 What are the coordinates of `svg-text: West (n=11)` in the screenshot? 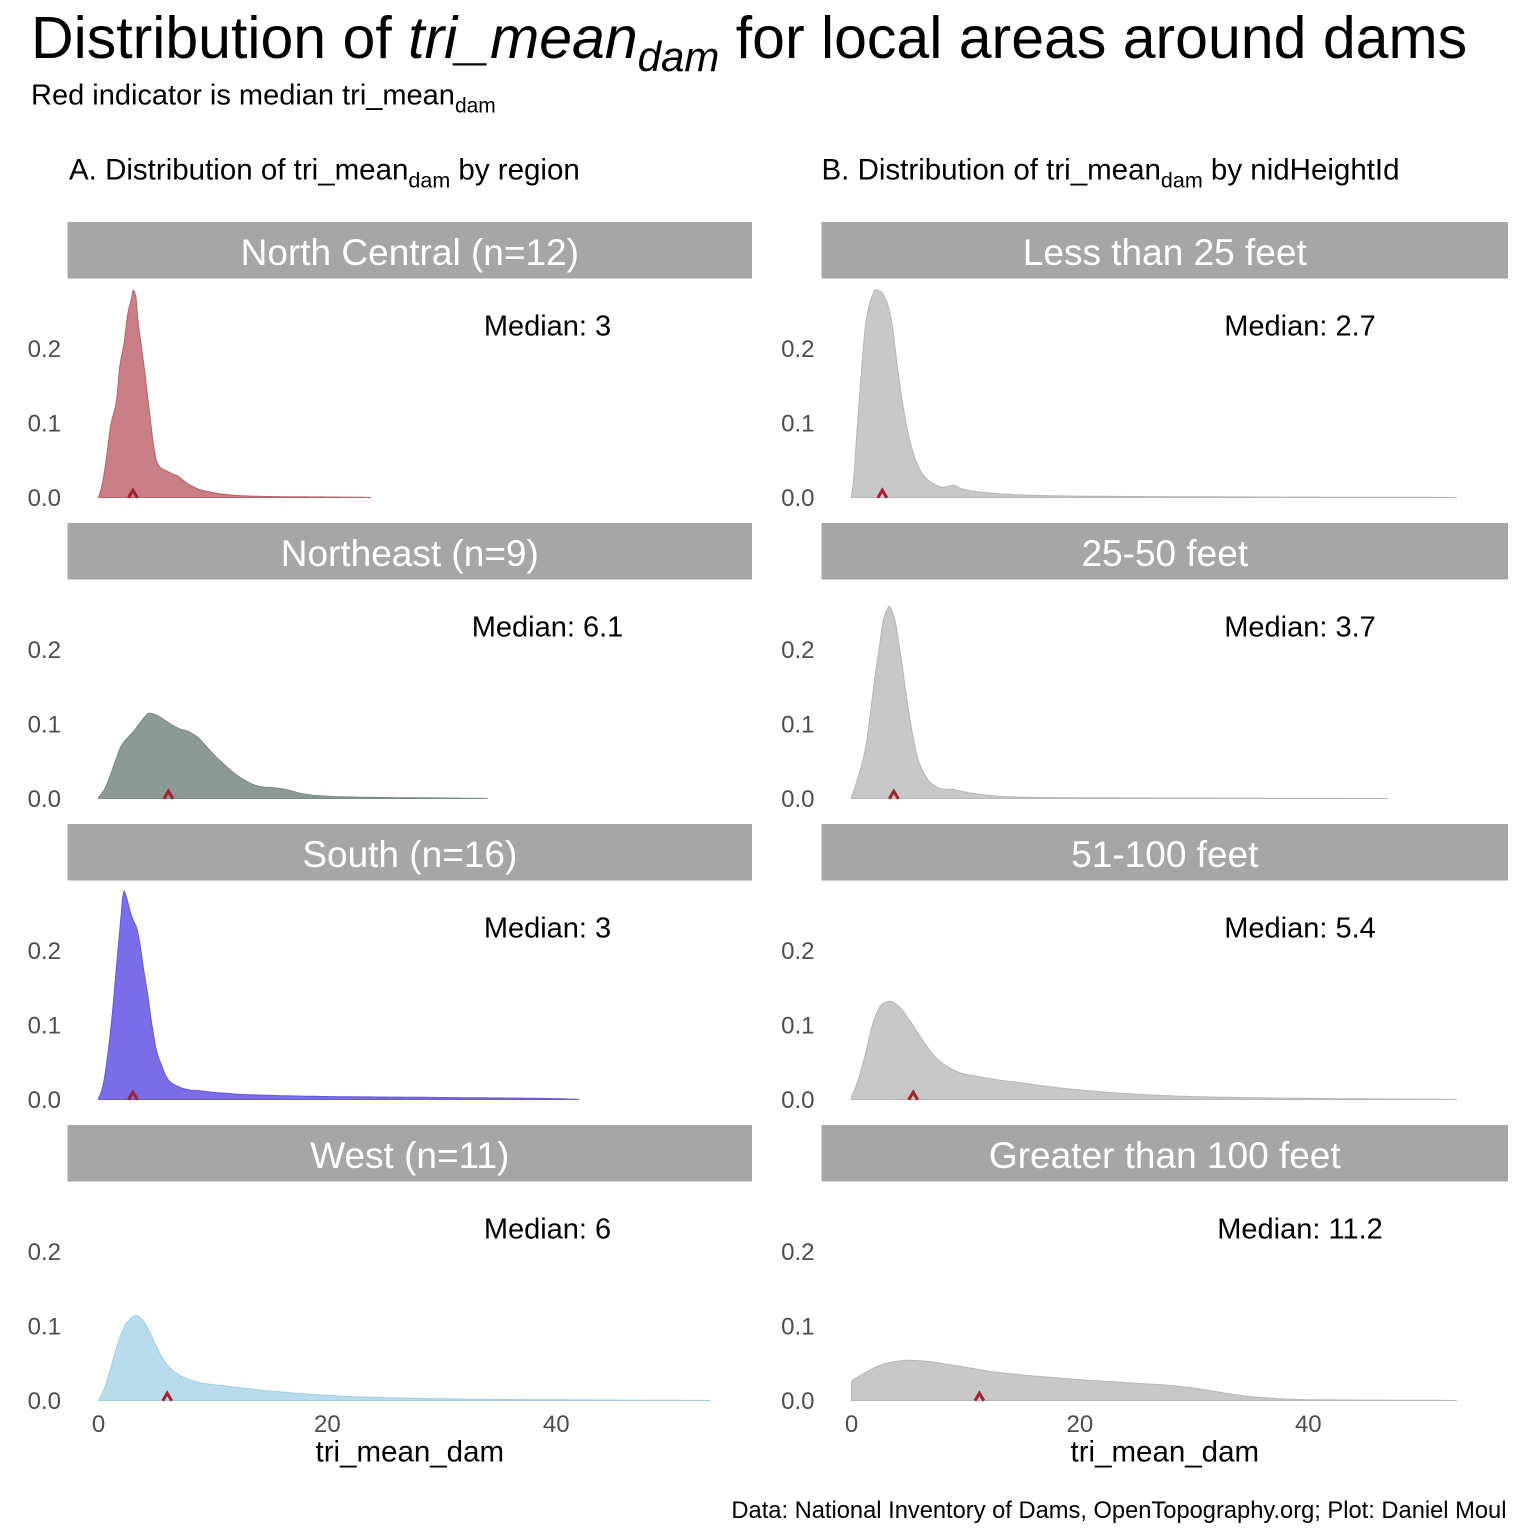 It's located at (409, 1155).